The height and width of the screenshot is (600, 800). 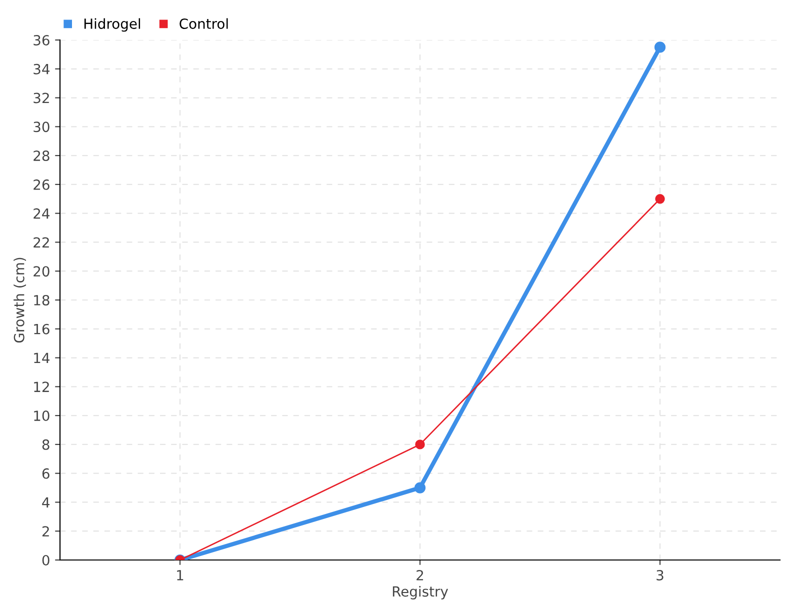 What do you see at coordinates (45, 531) in the screenshot?
I see `y-tick-label: 2` at bounding box center [45, 531].